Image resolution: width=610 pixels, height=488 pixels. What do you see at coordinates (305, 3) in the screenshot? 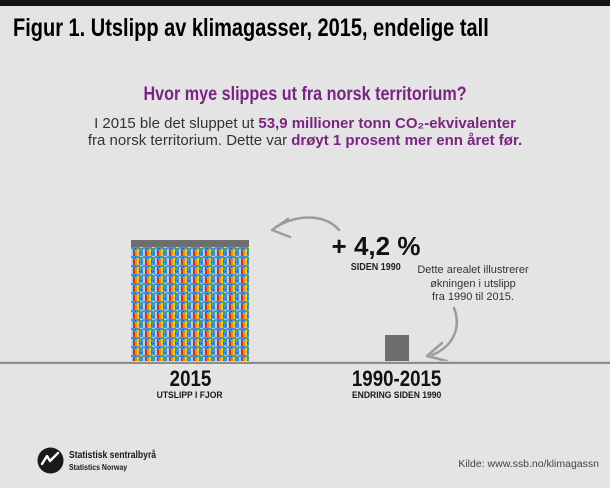
I see `top-accent-bar` at bounding box center [305, 3].